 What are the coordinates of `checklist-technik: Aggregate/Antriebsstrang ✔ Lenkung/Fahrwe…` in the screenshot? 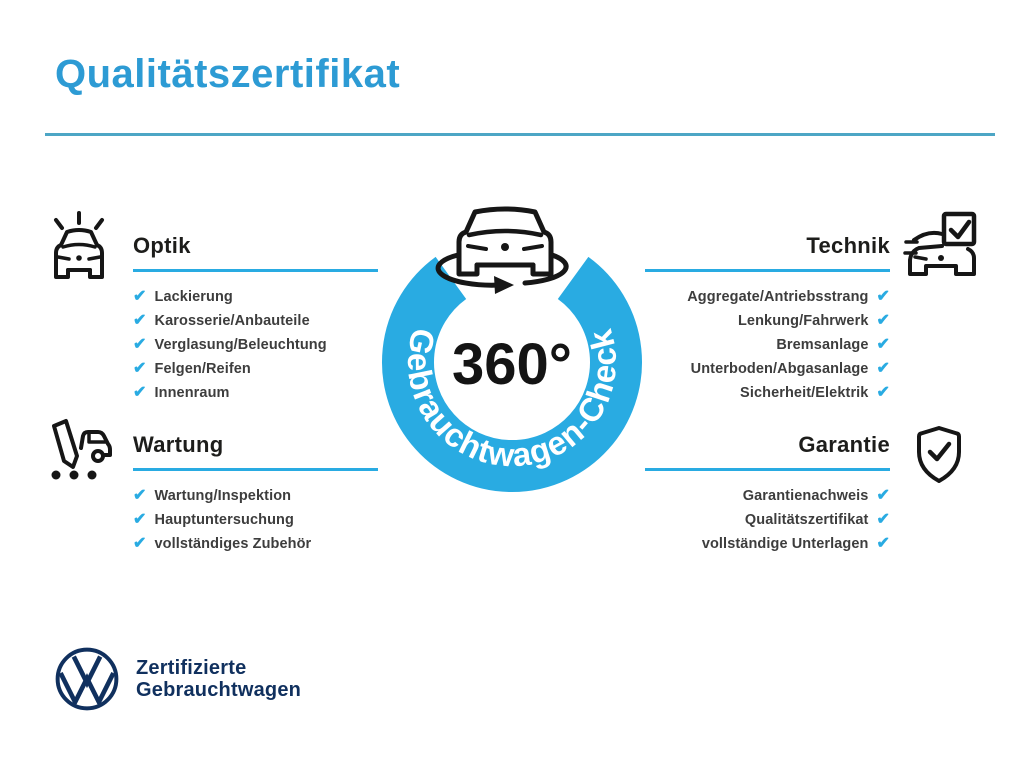 It's located at (767, 345).